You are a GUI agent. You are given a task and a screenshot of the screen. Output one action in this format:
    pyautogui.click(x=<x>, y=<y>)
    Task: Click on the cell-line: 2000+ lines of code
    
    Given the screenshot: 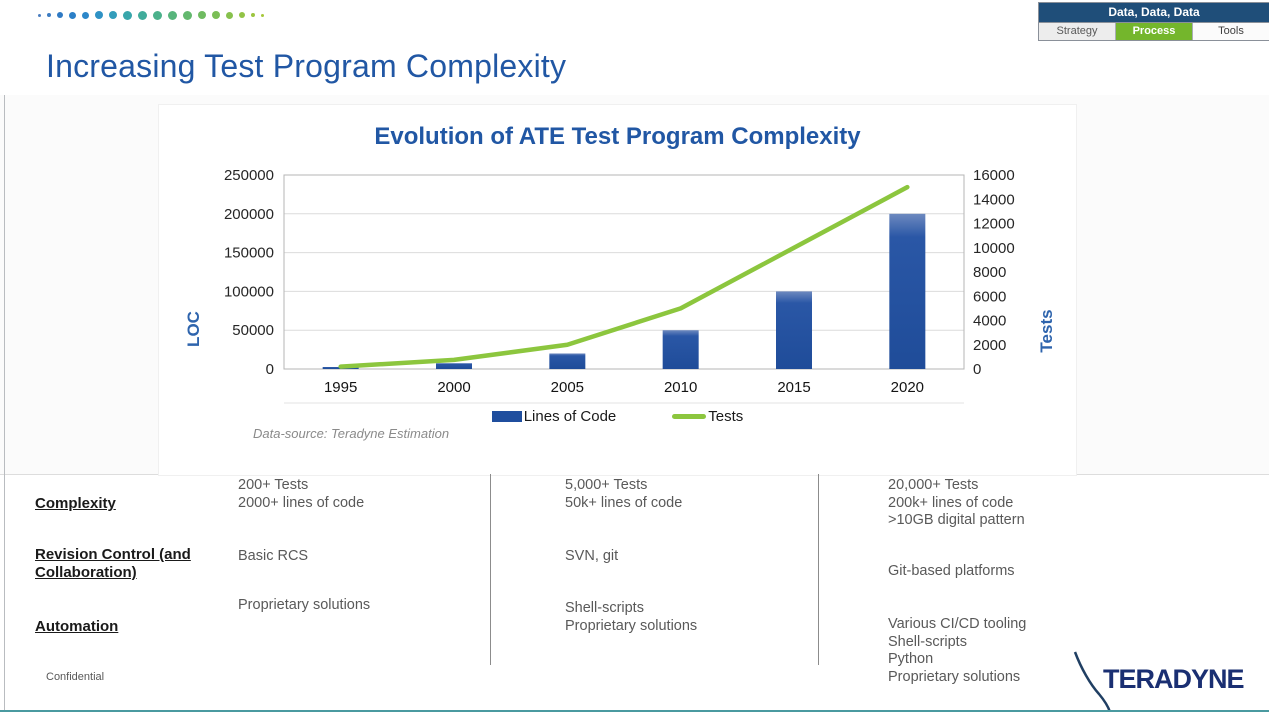 What is the action you would take?
    pyautogui.click(x=301, y=502)
    